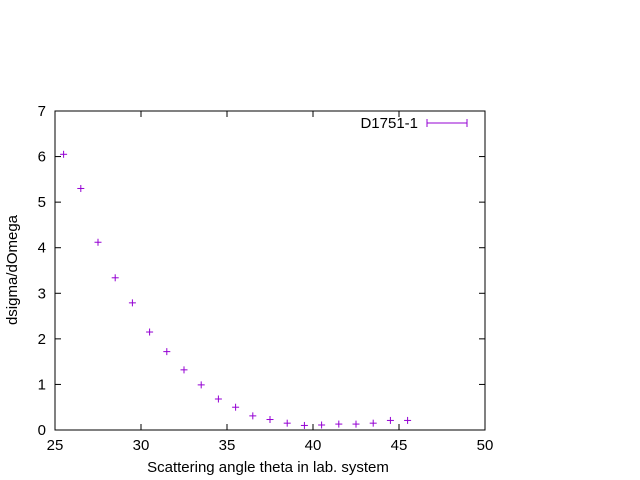  Describe the element at coordinates (42, 202) in the screenshot. I see `y-tick-label: 5` at that location.